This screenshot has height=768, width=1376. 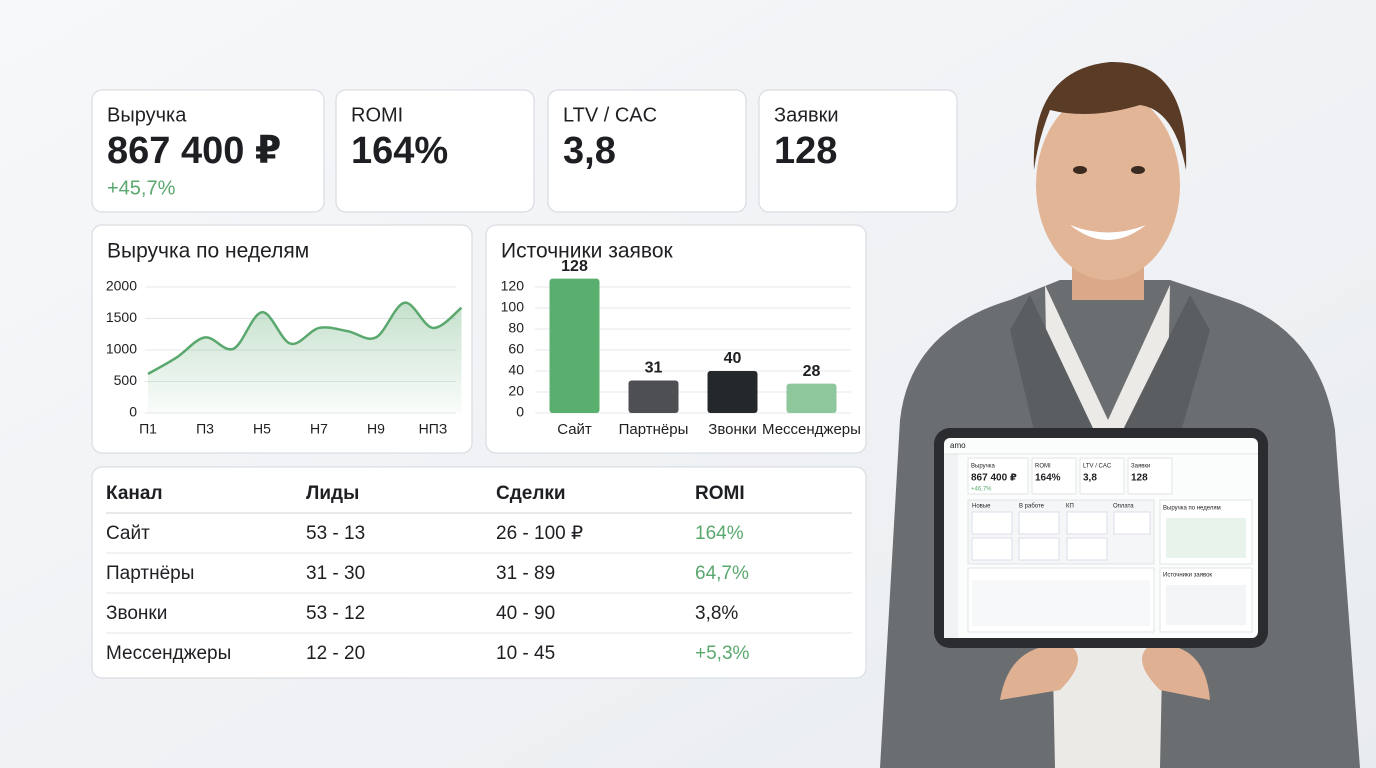 What do you see at coordinates (205, 429) in the screenshot?
I see `x-tick-label: П3` at bounding box center [205, 429].